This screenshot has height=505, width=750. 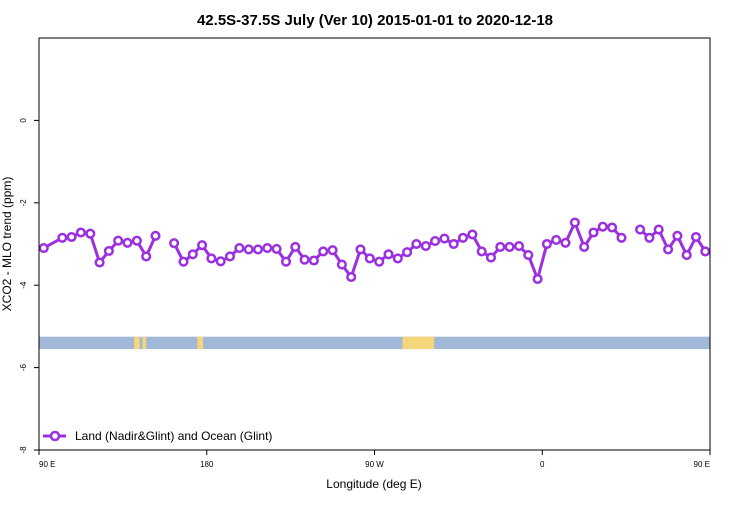 I want to click on x-tick-label: 90 W, so click(x=374, y=464).